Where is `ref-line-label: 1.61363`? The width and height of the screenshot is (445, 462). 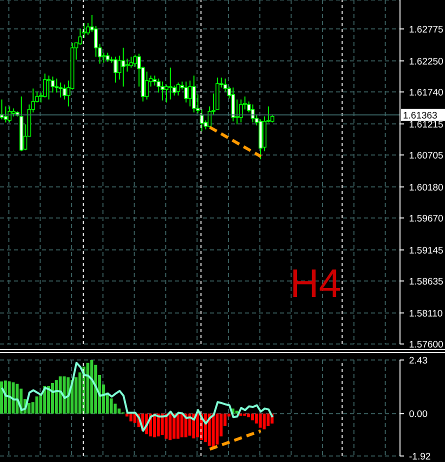 ref-line-label: 1.61363 is located at coordinates (420, 116).